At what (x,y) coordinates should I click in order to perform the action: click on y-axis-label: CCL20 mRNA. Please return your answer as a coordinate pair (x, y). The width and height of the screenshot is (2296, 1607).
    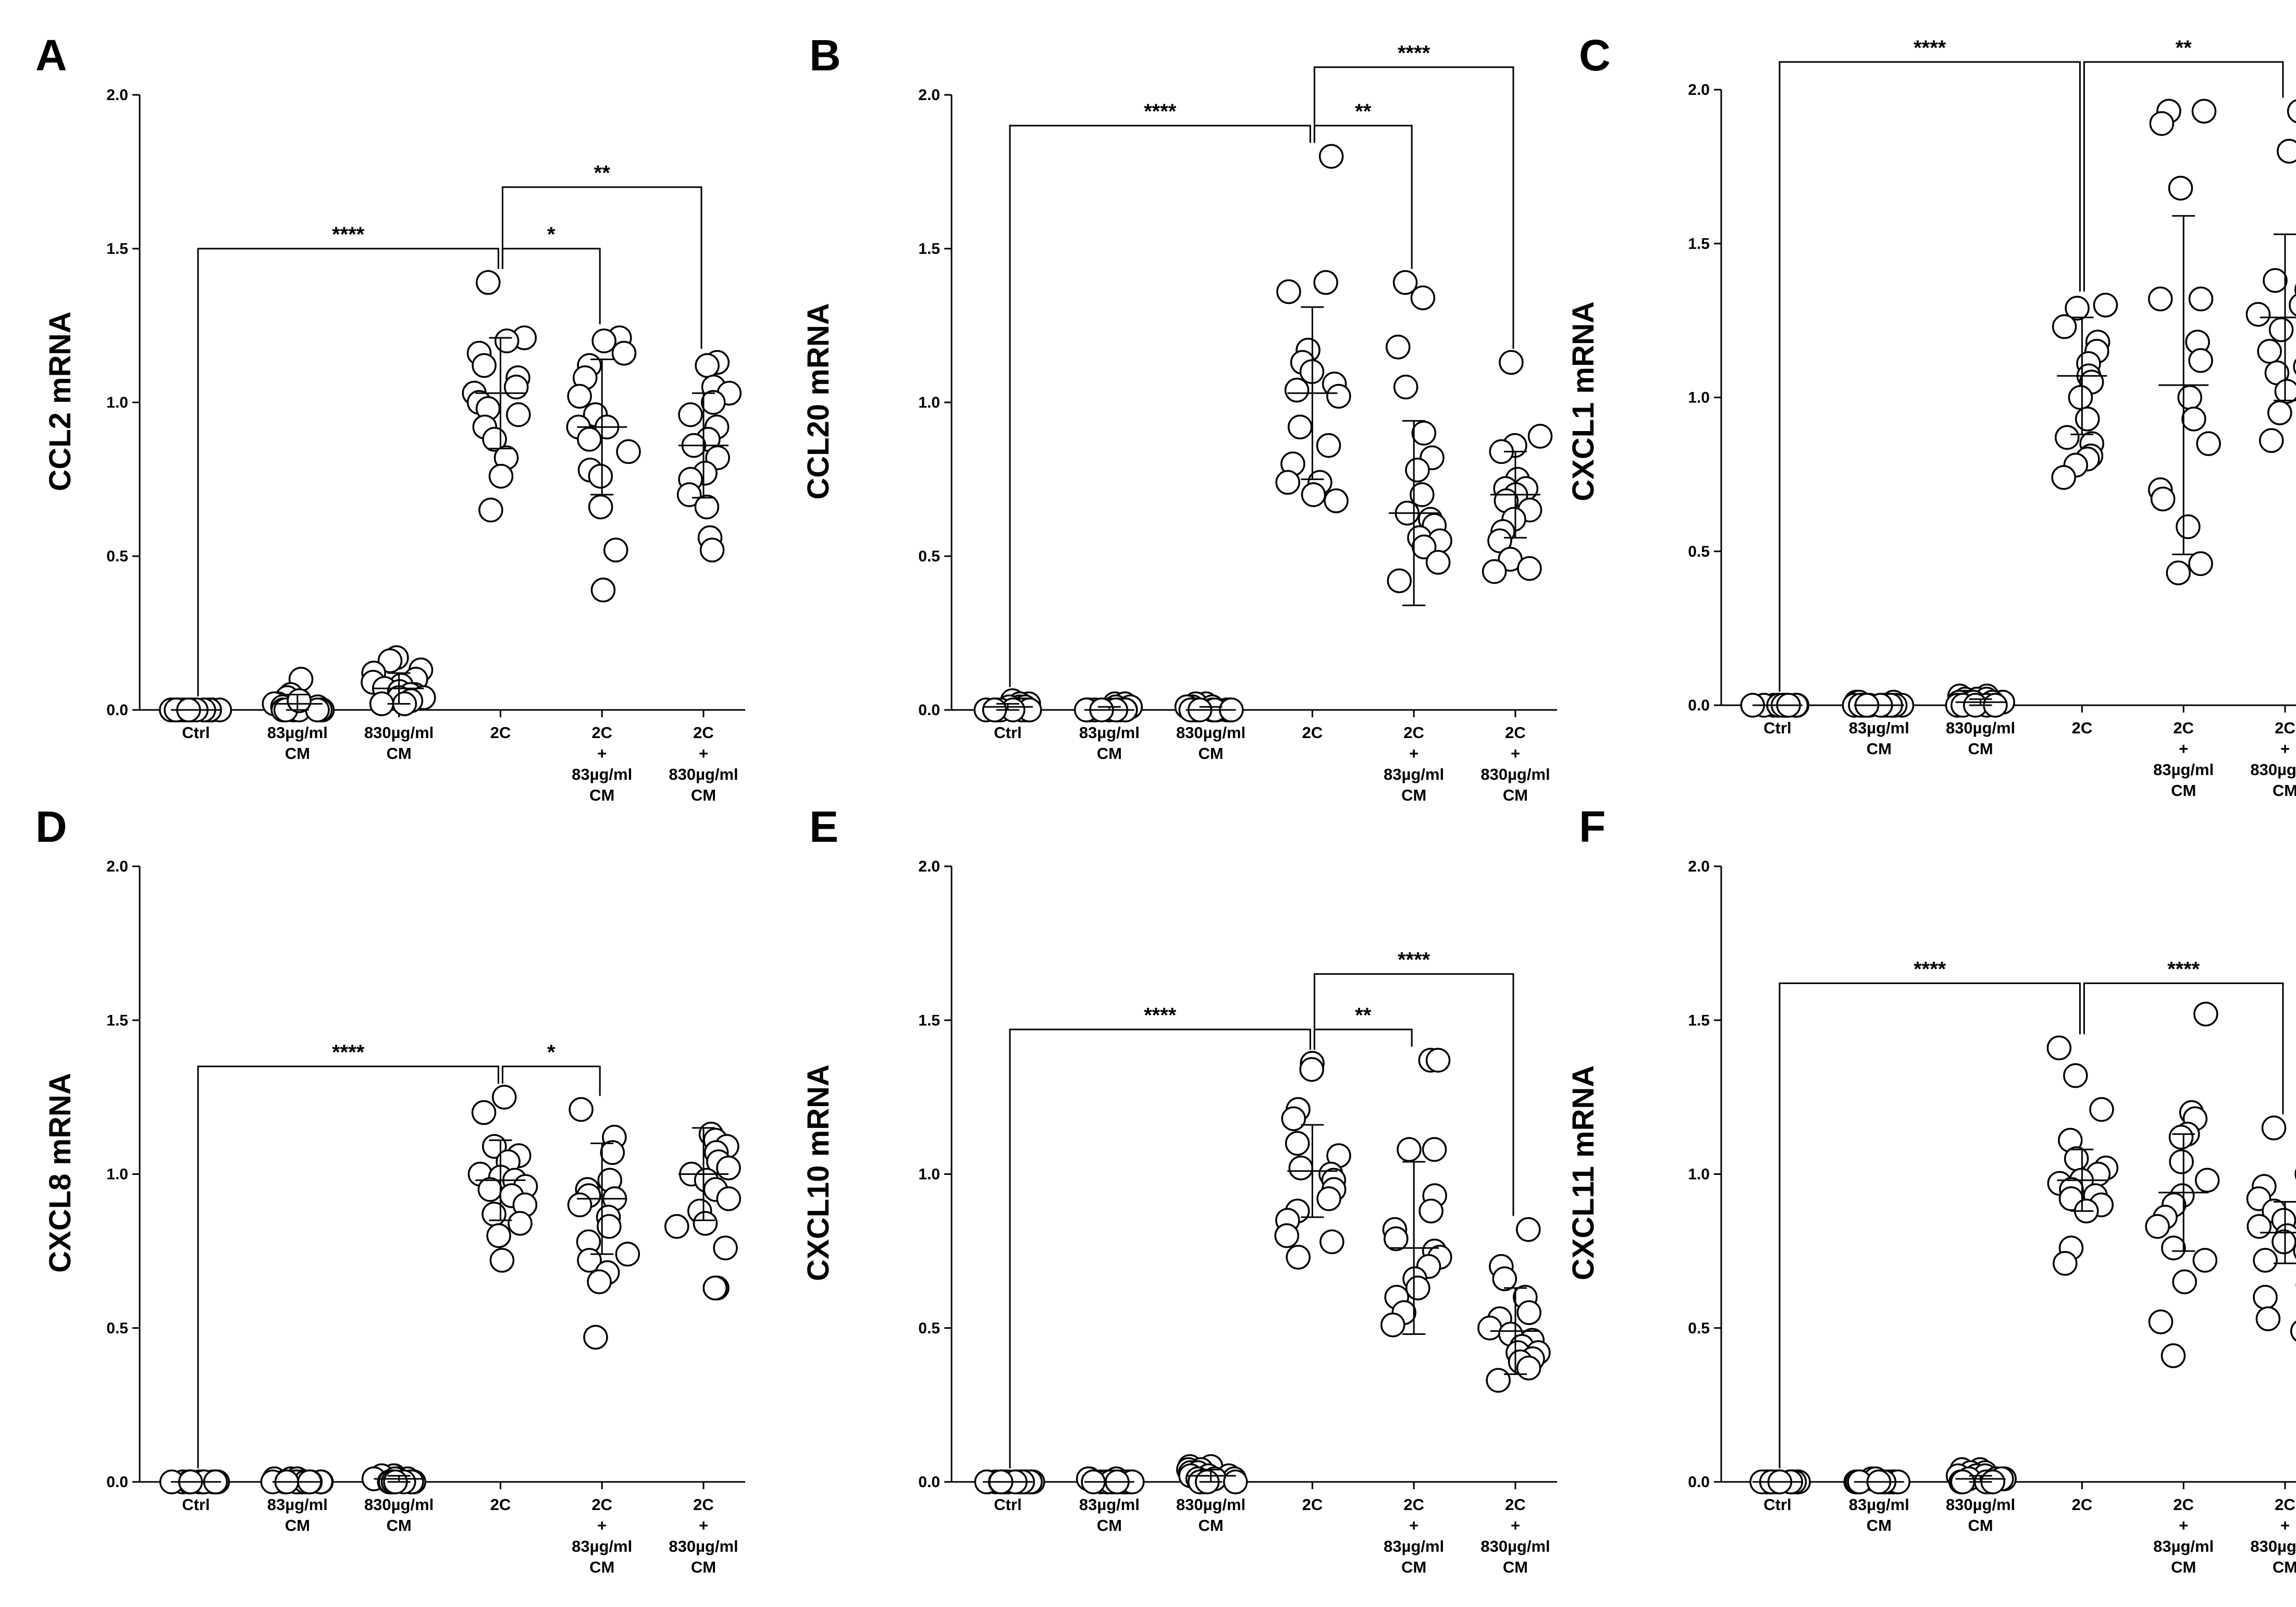
    Looking at the image, I should click on (818, 401).